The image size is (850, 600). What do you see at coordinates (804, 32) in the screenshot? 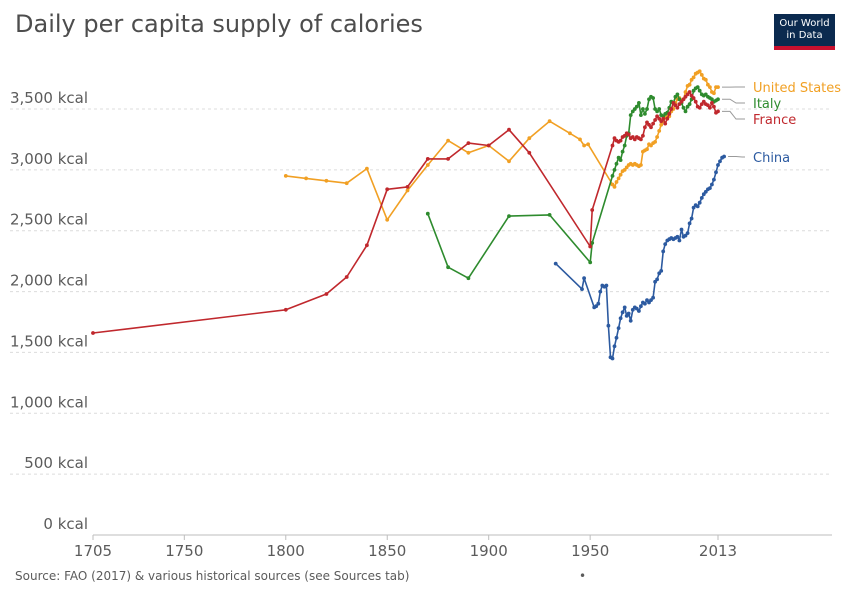
I see `owid-logo: Our World in Data` at bounding box center [804, 32].